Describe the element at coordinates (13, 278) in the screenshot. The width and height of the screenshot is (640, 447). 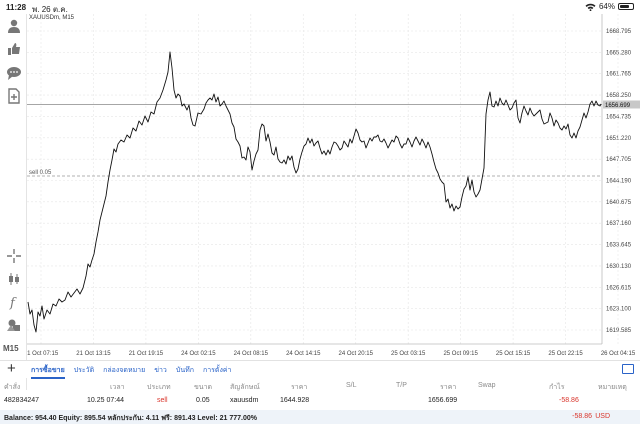
I see `candles-icon` at that location.